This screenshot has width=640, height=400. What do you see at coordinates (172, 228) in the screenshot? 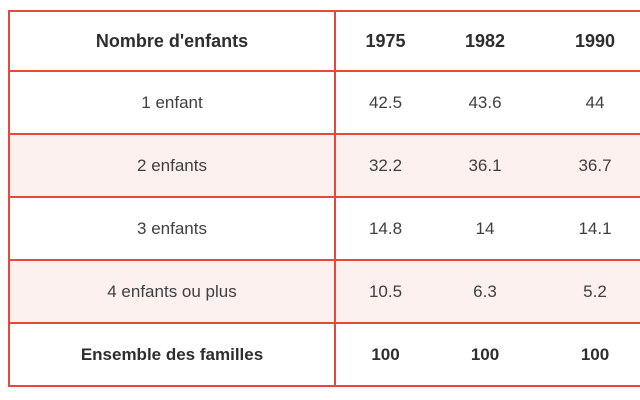
I see `row-label: 3 enfants` at bounding box center [172, 228].